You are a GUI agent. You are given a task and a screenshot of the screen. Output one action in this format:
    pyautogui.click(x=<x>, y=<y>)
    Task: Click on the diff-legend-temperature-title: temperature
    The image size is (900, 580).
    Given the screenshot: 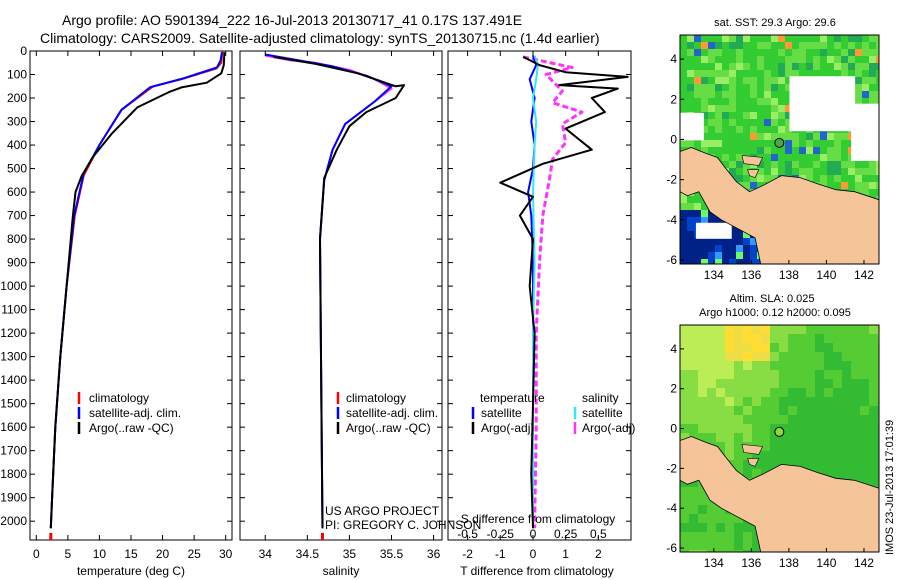 What is the action you would take?
    pyautogui.click(x=512, y=398)
    